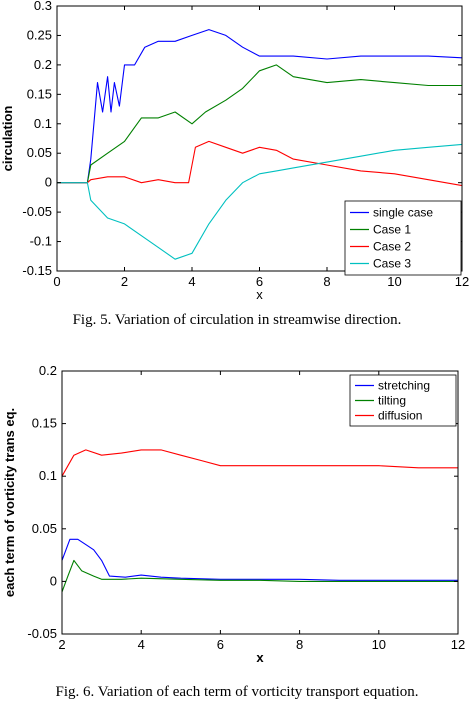 This screenshot has width=474, height=701. What do you see at coordinates (394, 281) in the screenshot?
I see `chart1-xtick-label: 10` at bounding box center [394, 281].